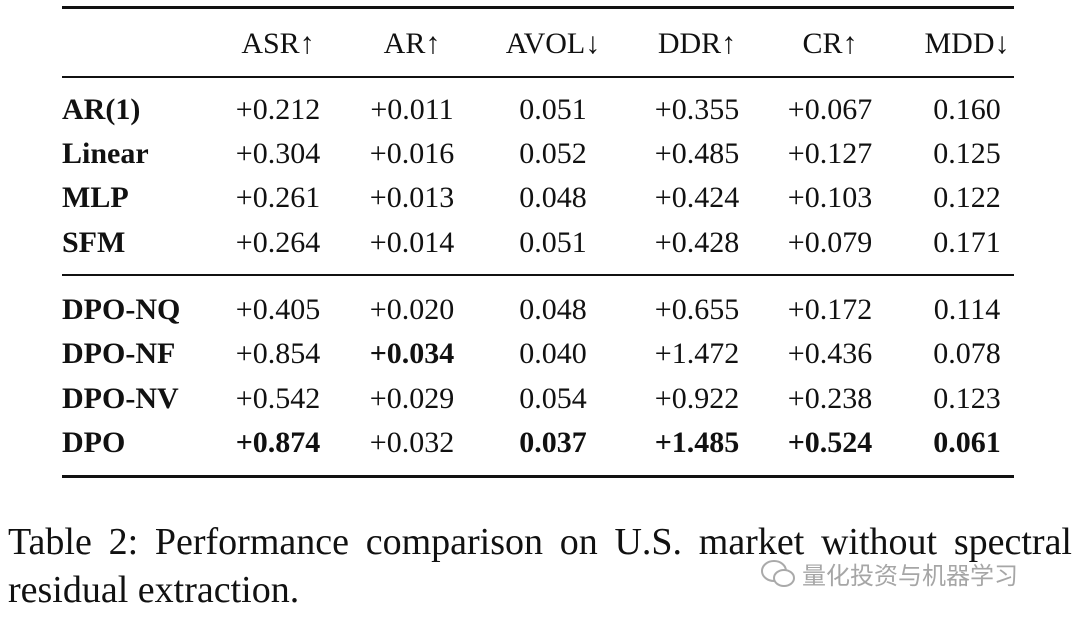  I want to click on cell-value: +0.524, so click(830, 442).